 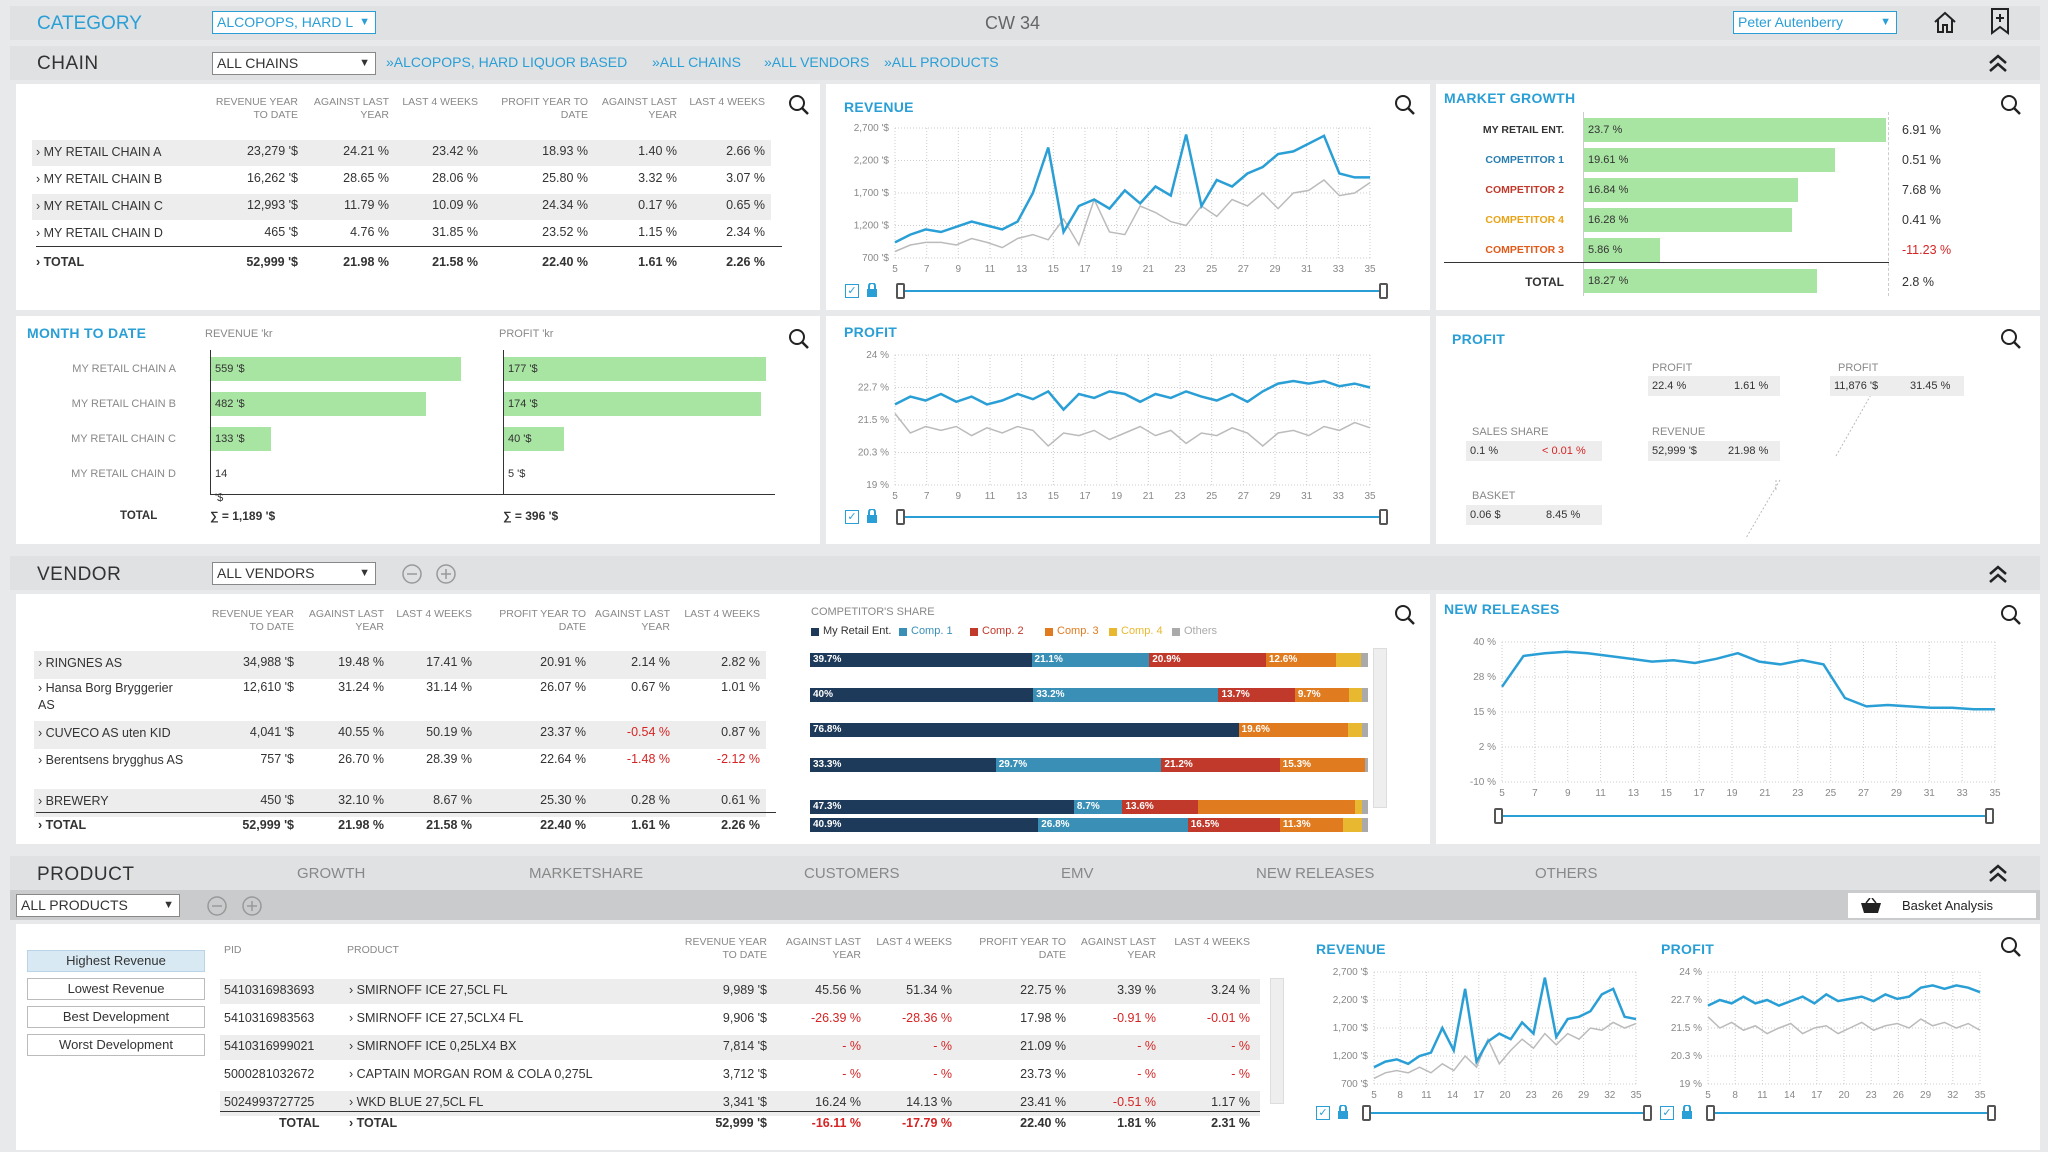 What do you see at coordinates (1277, 1041) in the screenshot?
I see `product-scrollbar` at bounding box center [1277, 1041].